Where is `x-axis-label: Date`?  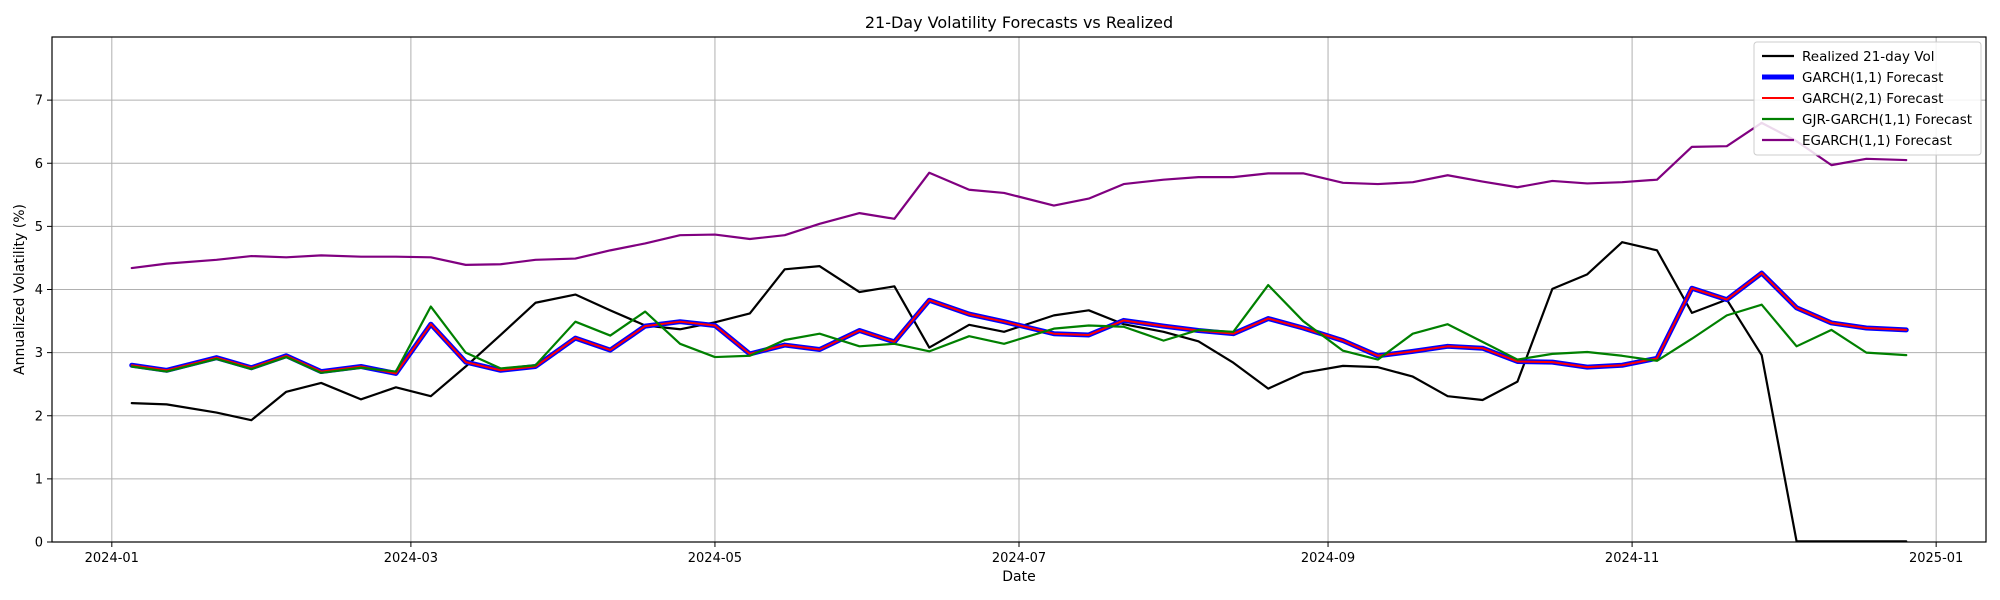
x-axis-label: Date is located at coordinates (1018, 577).